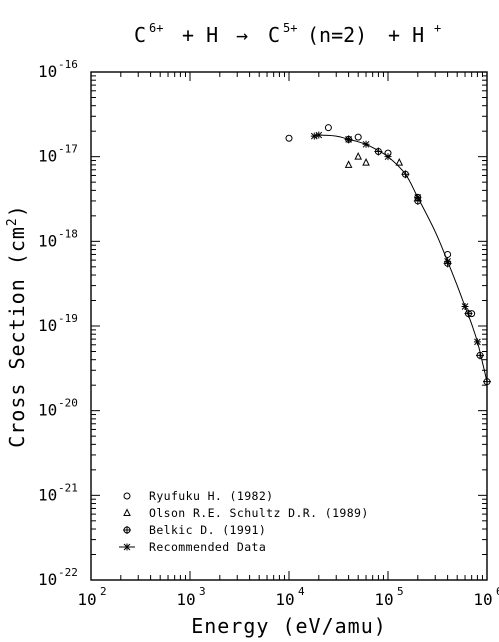  Describe the element at coordinates (17, 337) in the screenshot. I see `y-axis-label-main: Cross Section (cm` at that location.